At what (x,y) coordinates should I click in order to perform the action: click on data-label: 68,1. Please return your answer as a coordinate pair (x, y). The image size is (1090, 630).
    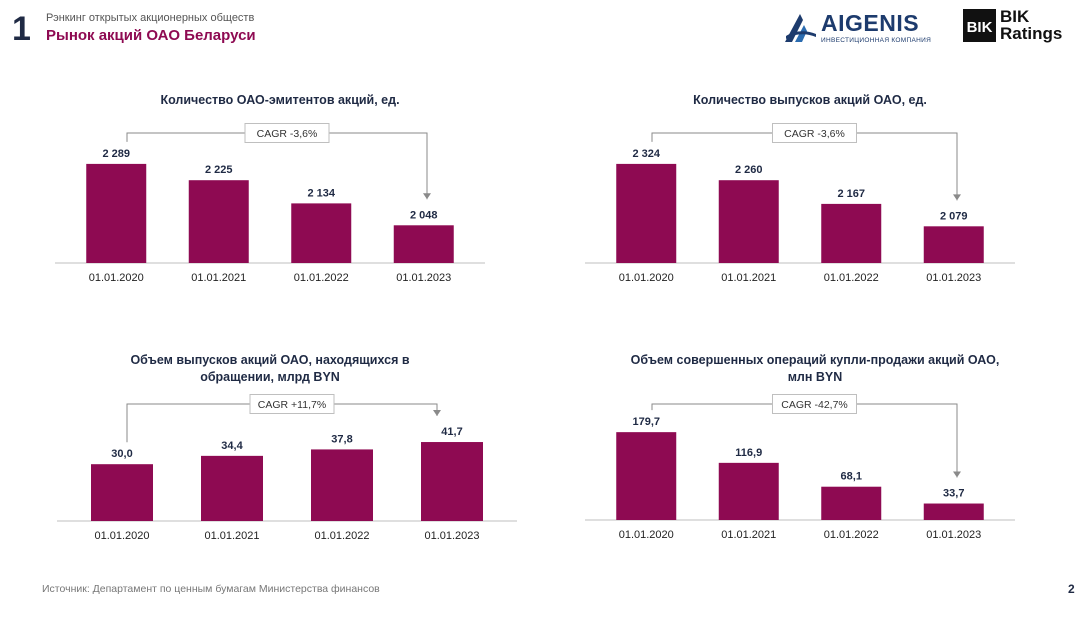
    Looking at the image, I should click on (851, 477).